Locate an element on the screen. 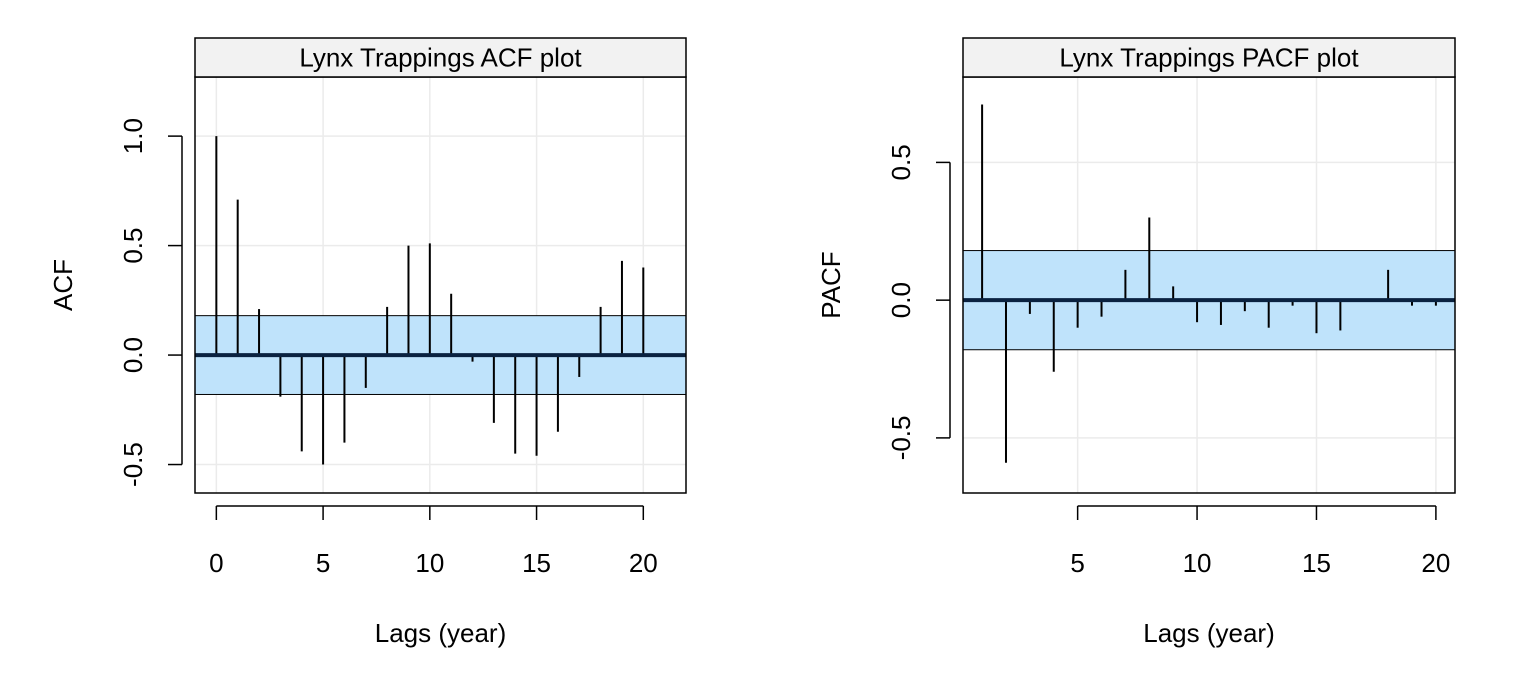 Image resolution: width=1536 pixels, height=691 pixels. y-tick-label: 1.0 is located at coordinates (133, 136).